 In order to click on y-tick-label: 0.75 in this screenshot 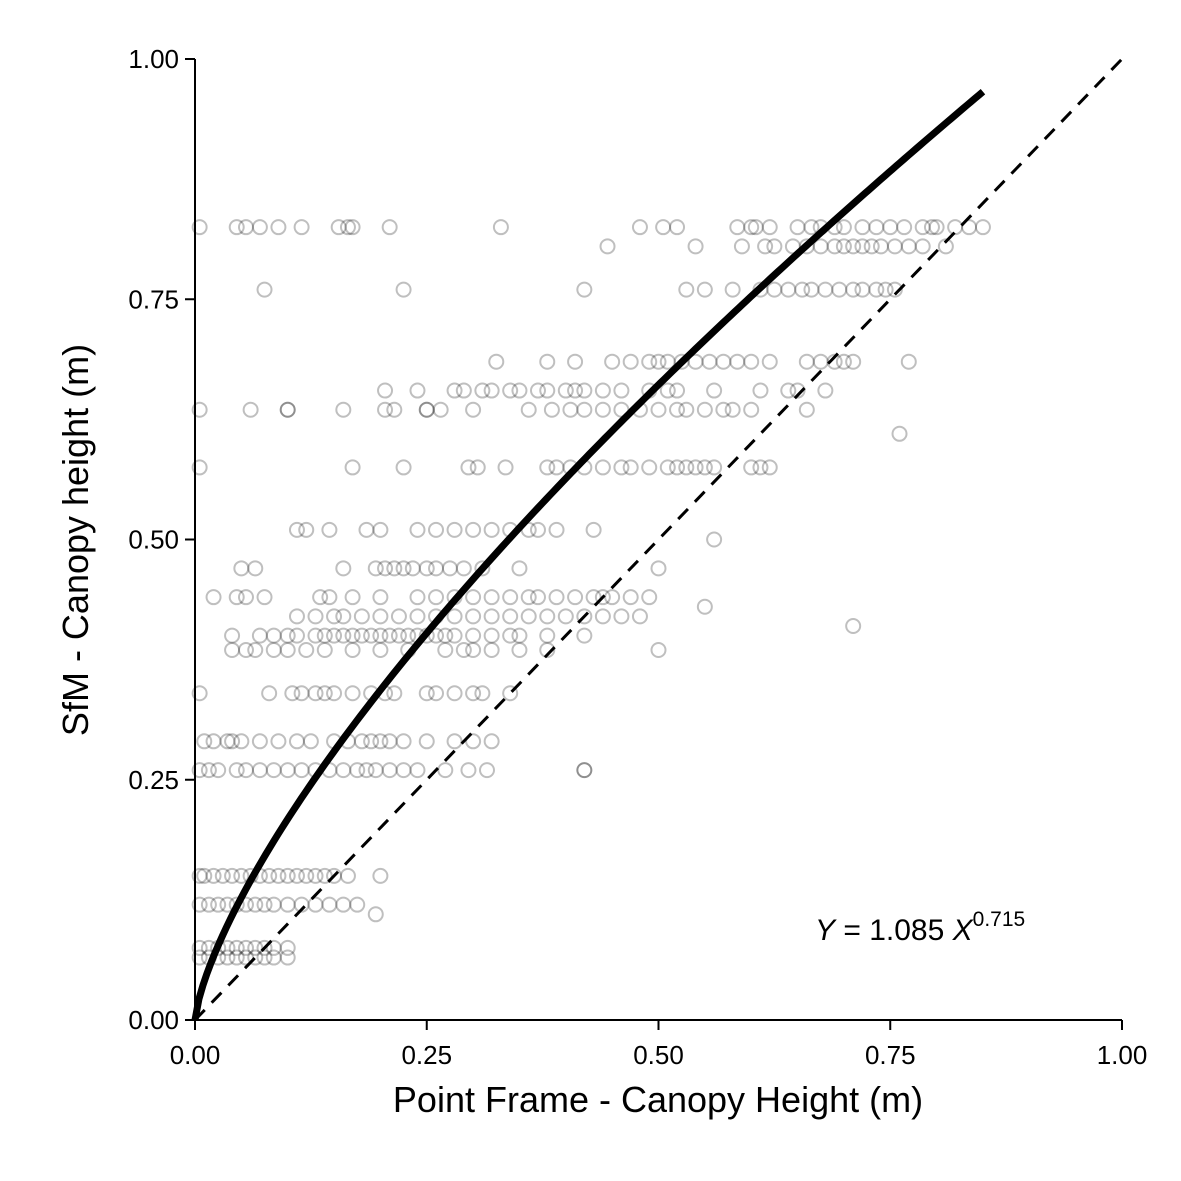, I will do `click(153, 299)`.